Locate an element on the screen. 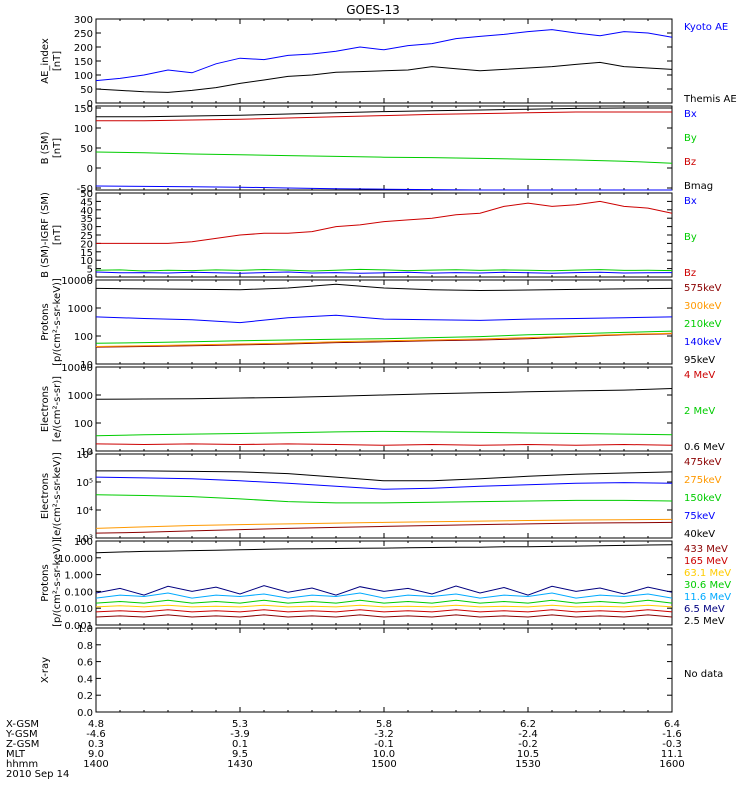 The width and height of the screenshot is (750, 804). footer-value: 6.2 is located at coordinates (528, 724).